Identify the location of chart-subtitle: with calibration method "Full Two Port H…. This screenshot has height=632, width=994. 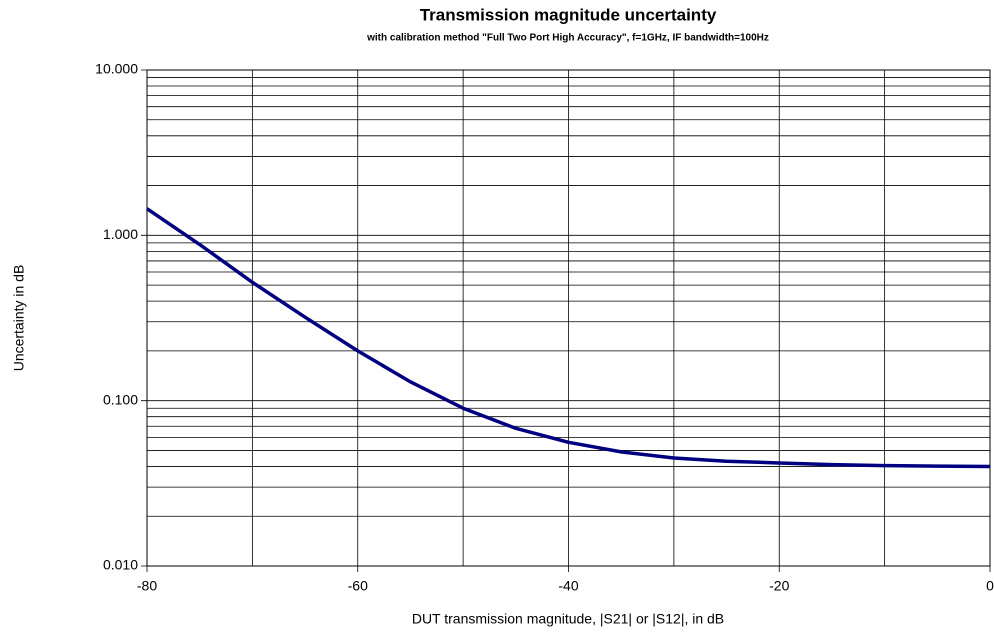
(567, 38).